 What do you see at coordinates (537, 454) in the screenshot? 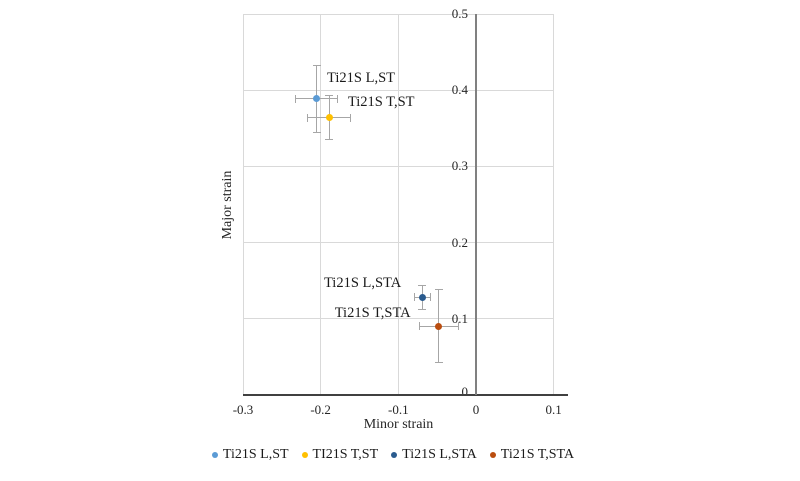
I see `legend-label: Ti21S T,STA` at bounding box center [537, 454].